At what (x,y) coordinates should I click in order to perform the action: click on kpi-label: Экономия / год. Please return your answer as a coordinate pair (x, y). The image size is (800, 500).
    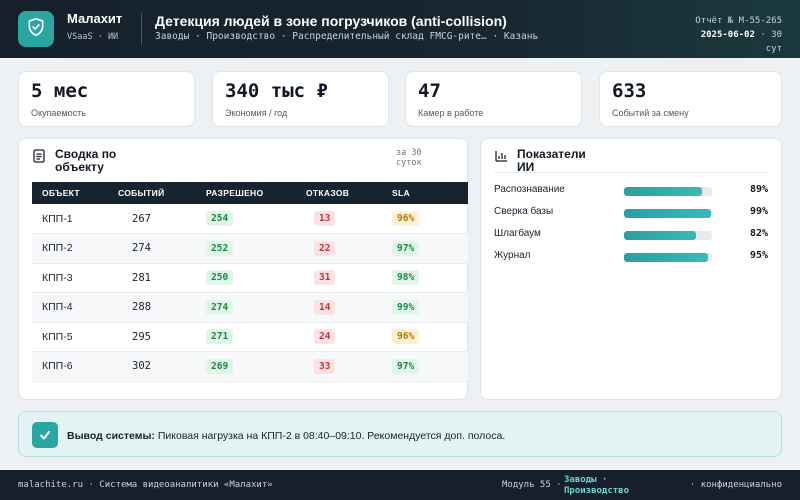
    Looking at the image, I should click on (256, 113).